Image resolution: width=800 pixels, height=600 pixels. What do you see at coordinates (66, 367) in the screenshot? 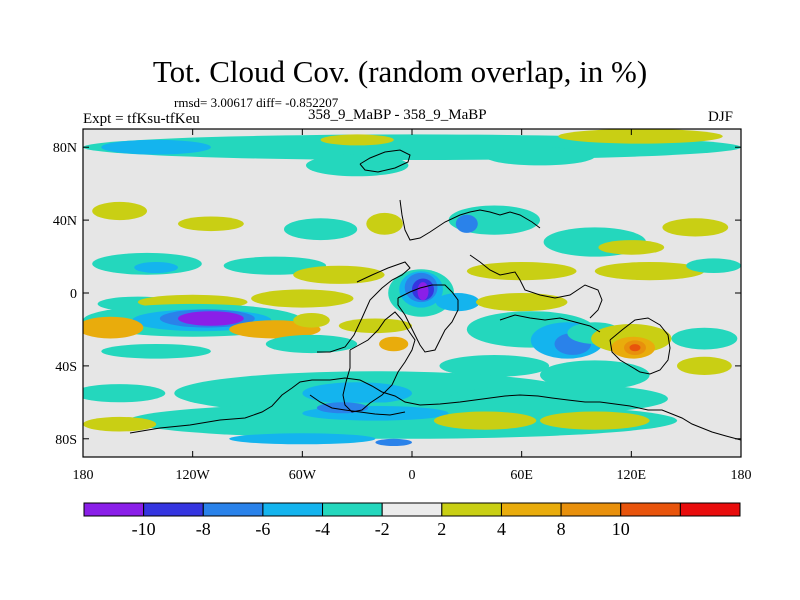
I see `y-tick-label: 40S` at bounding box center [66, 367].